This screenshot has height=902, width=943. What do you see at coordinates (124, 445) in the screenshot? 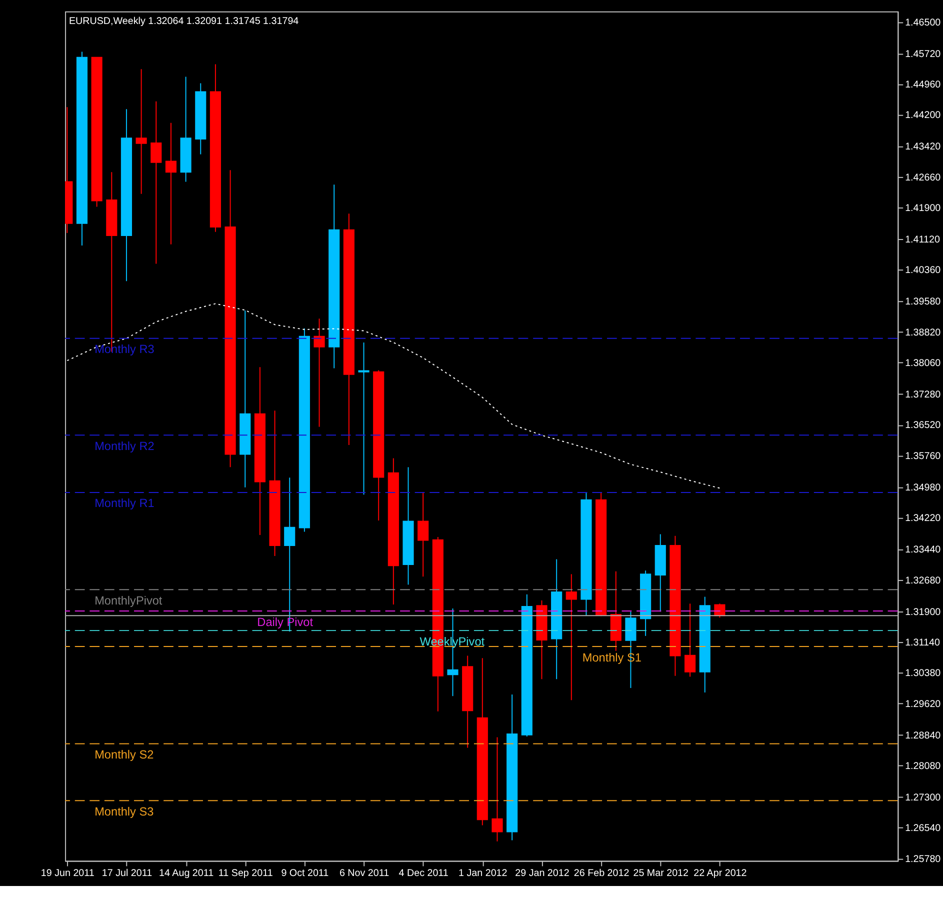
I see `ref-line-label: Monthly R2` at bounding box center [124, 445].